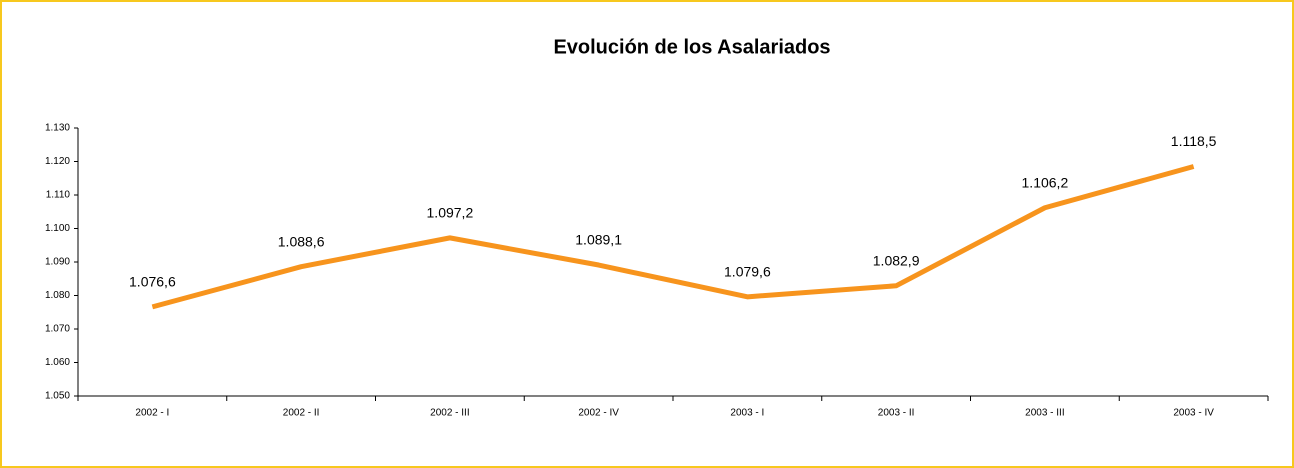 The image size is (1294, 468). I want to click on y-tick-label: 1.090, so click(57, 262).